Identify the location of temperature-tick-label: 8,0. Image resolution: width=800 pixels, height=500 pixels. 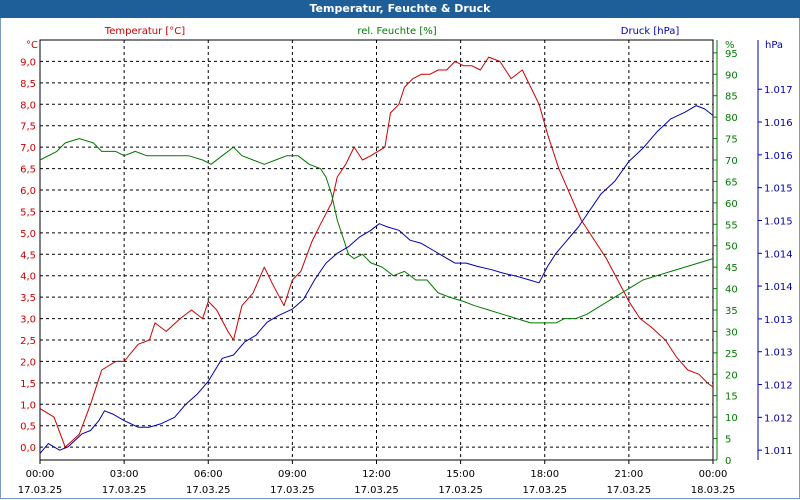
(28, 105).